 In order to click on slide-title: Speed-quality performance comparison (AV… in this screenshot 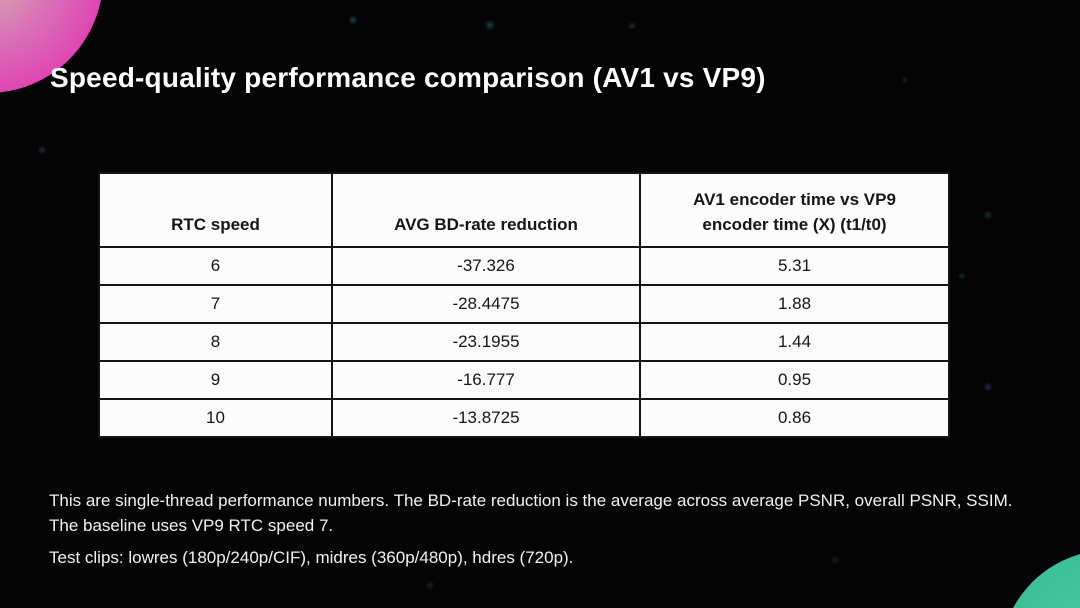, I will do `click(408, 77)`.